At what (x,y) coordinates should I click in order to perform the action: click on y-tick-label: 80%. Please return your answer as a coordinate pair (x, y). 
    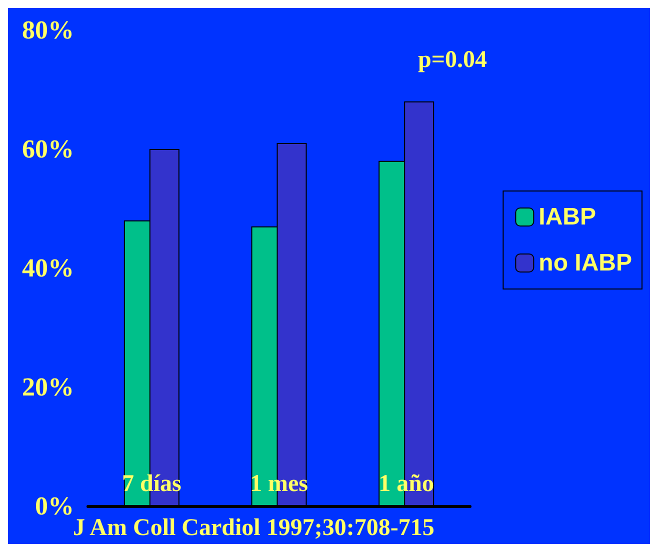
    Looking at the image, I should click on (48, 30).